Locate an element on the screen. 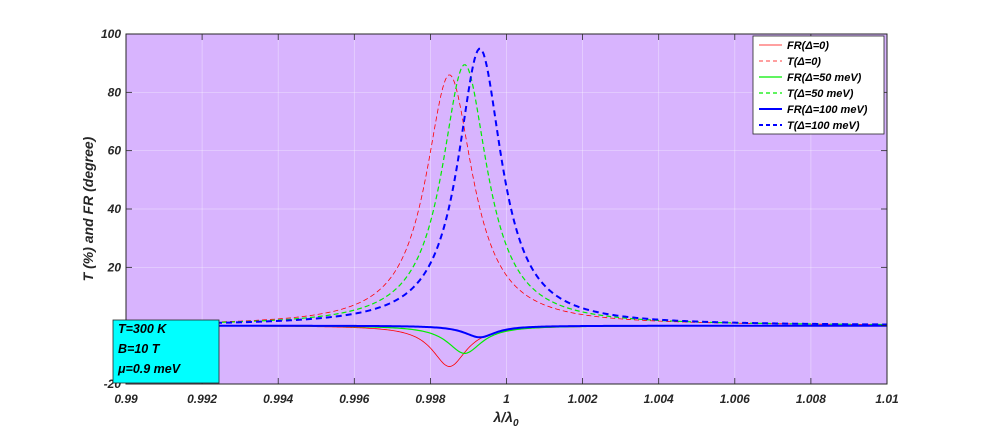  series-line is located at coordinates (506, 331).